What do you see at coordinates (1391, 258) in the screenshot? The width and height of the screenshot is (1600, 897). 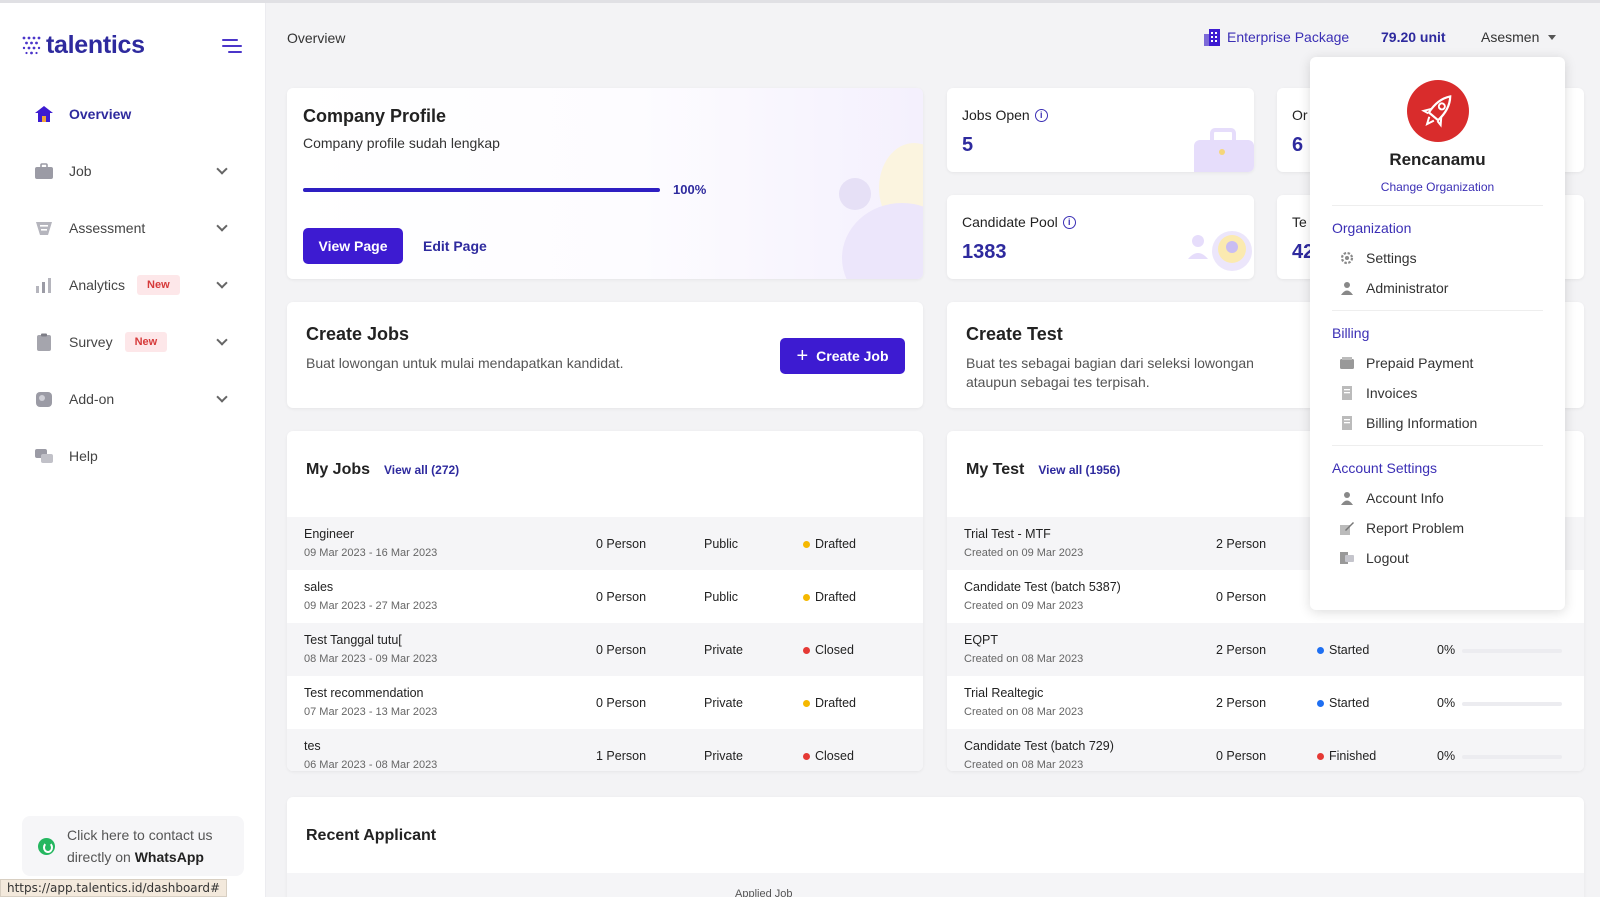 I see `menu-item-label: Settings` at bounding box center [1391, 258].